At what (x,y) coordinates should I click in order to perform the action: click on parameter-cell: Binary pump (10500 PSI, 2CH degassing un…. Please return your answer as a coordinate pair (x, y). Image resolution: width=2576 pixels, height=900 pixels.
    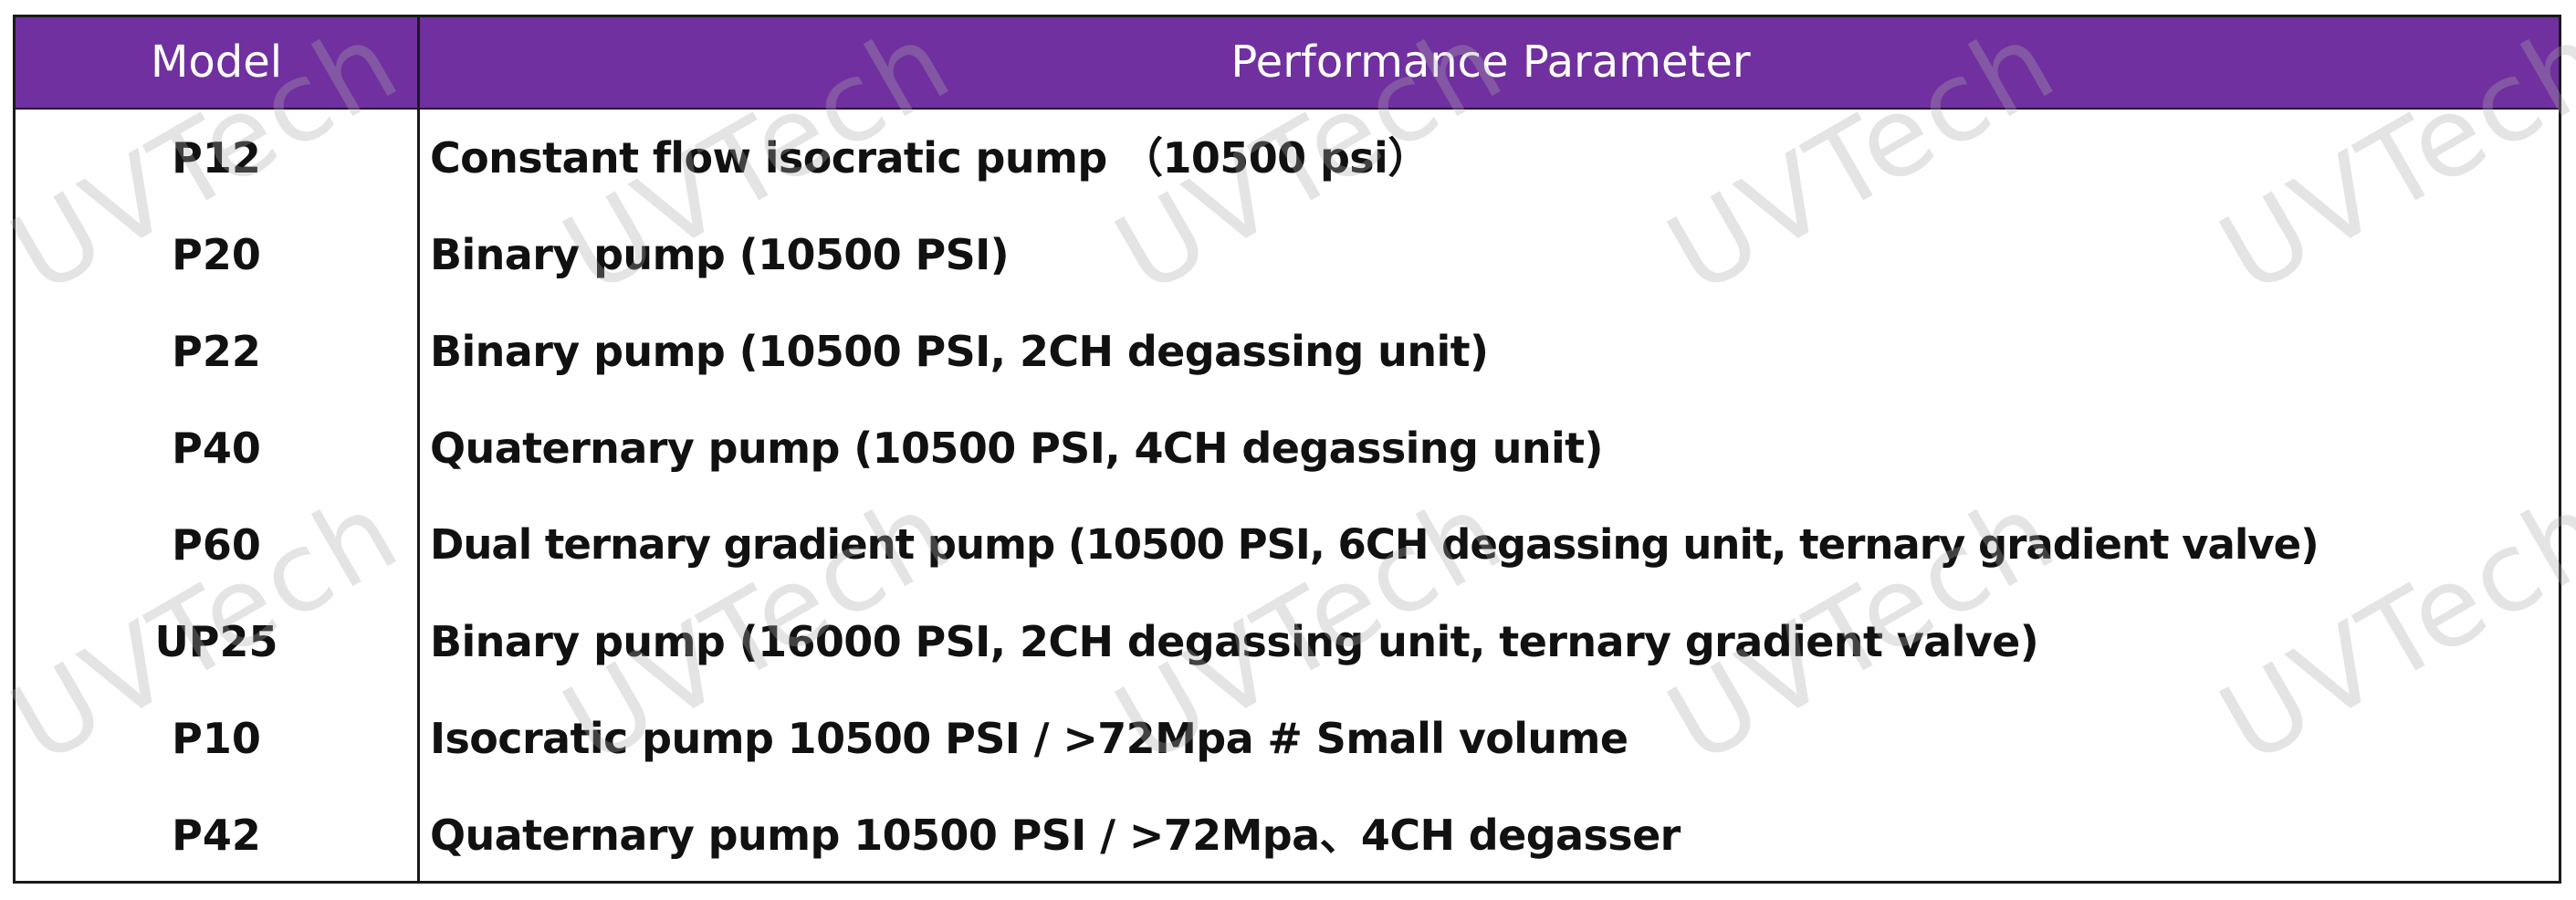
    Looking at the image, I should click on (959, 351).